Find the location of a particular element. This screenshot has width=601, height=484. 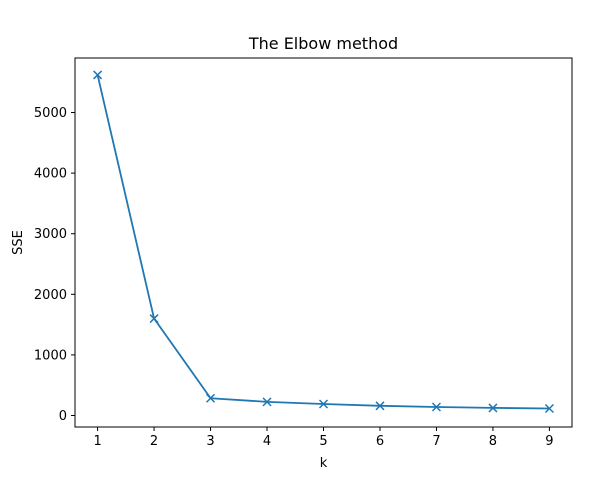

y-tick-label: 2000 is located at coordinates (50, 295).